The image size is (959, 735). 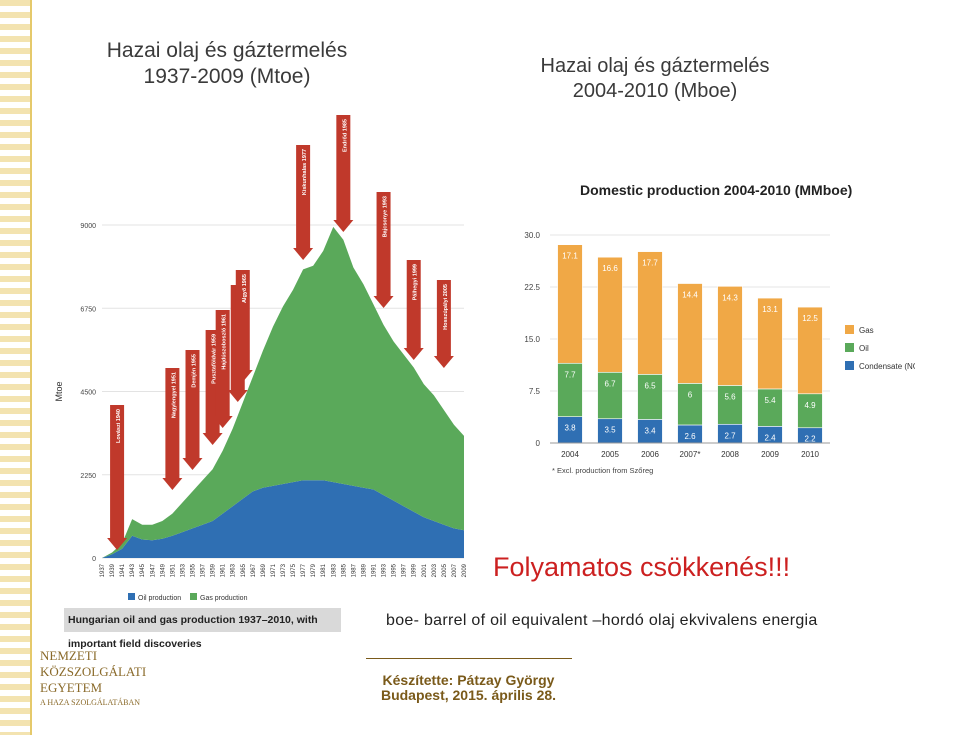 I want to click on discovery-label: Hajdúszoboszló 1961, so click(x=225, y=342).